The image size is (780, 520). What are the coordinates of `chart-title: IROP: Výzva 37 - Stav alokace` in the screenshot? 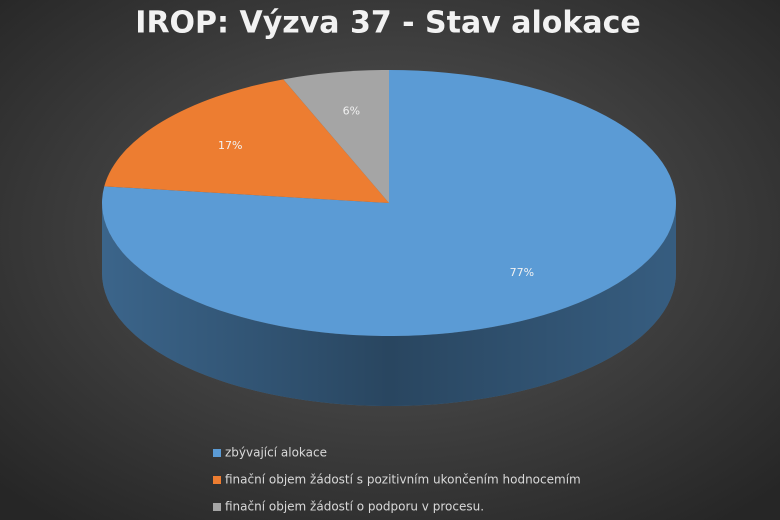 It's located at (387, 23).